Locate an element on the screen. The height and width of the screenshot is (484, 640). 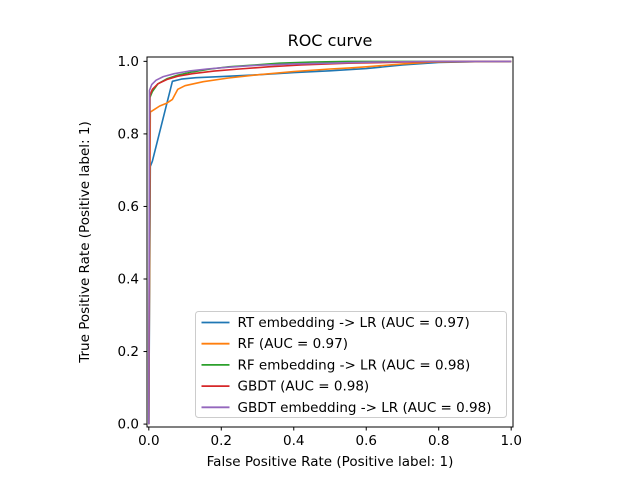
legend-item-gbdt-embedding-lr: GBDT embedding -> LR (AUC = 0.98) is located at coordinates (346, 408).